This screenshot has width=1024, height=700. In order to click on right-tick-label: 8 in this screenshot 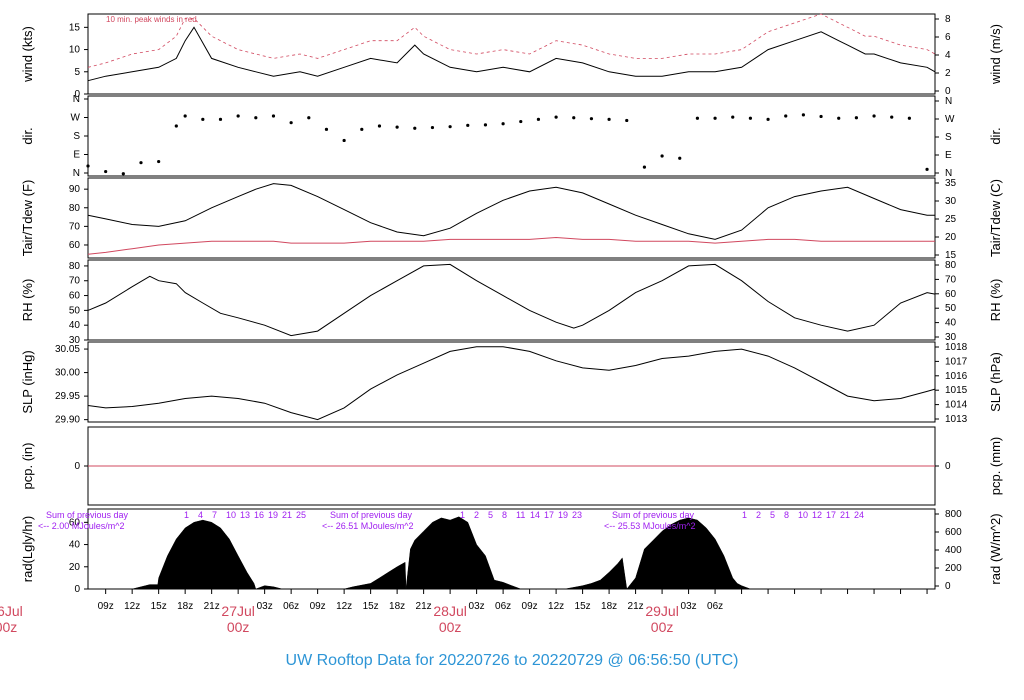, I will do `click(948, 19)`.